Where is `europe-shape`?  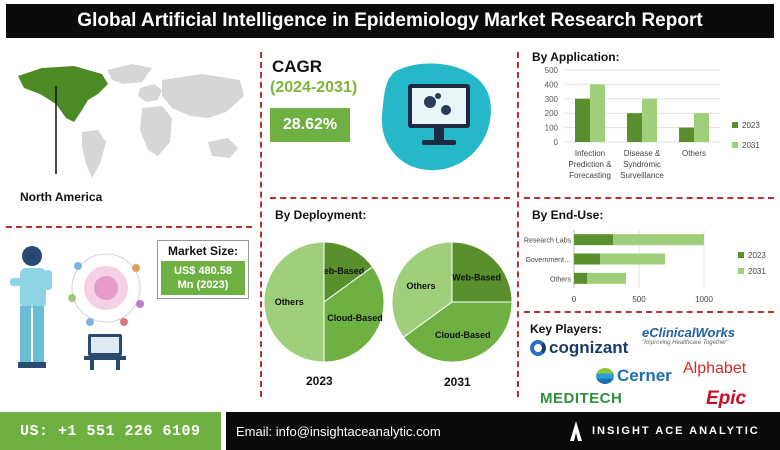
europe-shape is located at coordinates (150, 93).